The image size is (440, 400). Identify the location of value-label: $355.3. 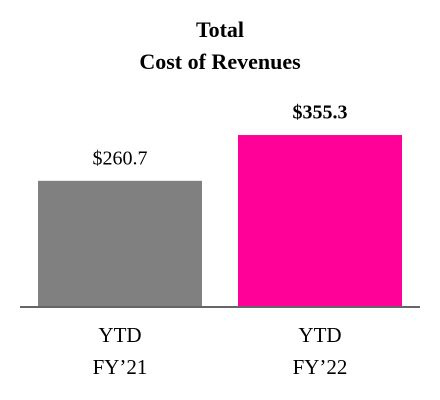
(320, 113).